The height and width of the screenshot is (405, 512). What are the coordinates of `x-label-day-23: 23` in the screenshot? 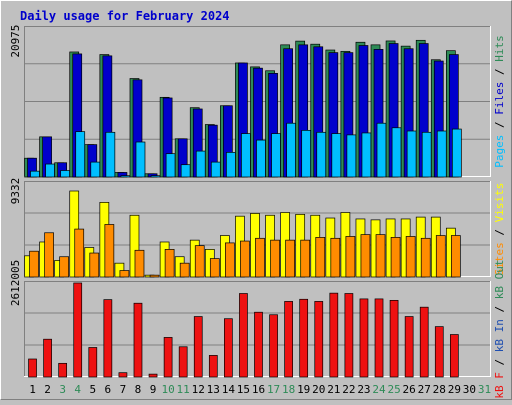 It's located at (363, 389).